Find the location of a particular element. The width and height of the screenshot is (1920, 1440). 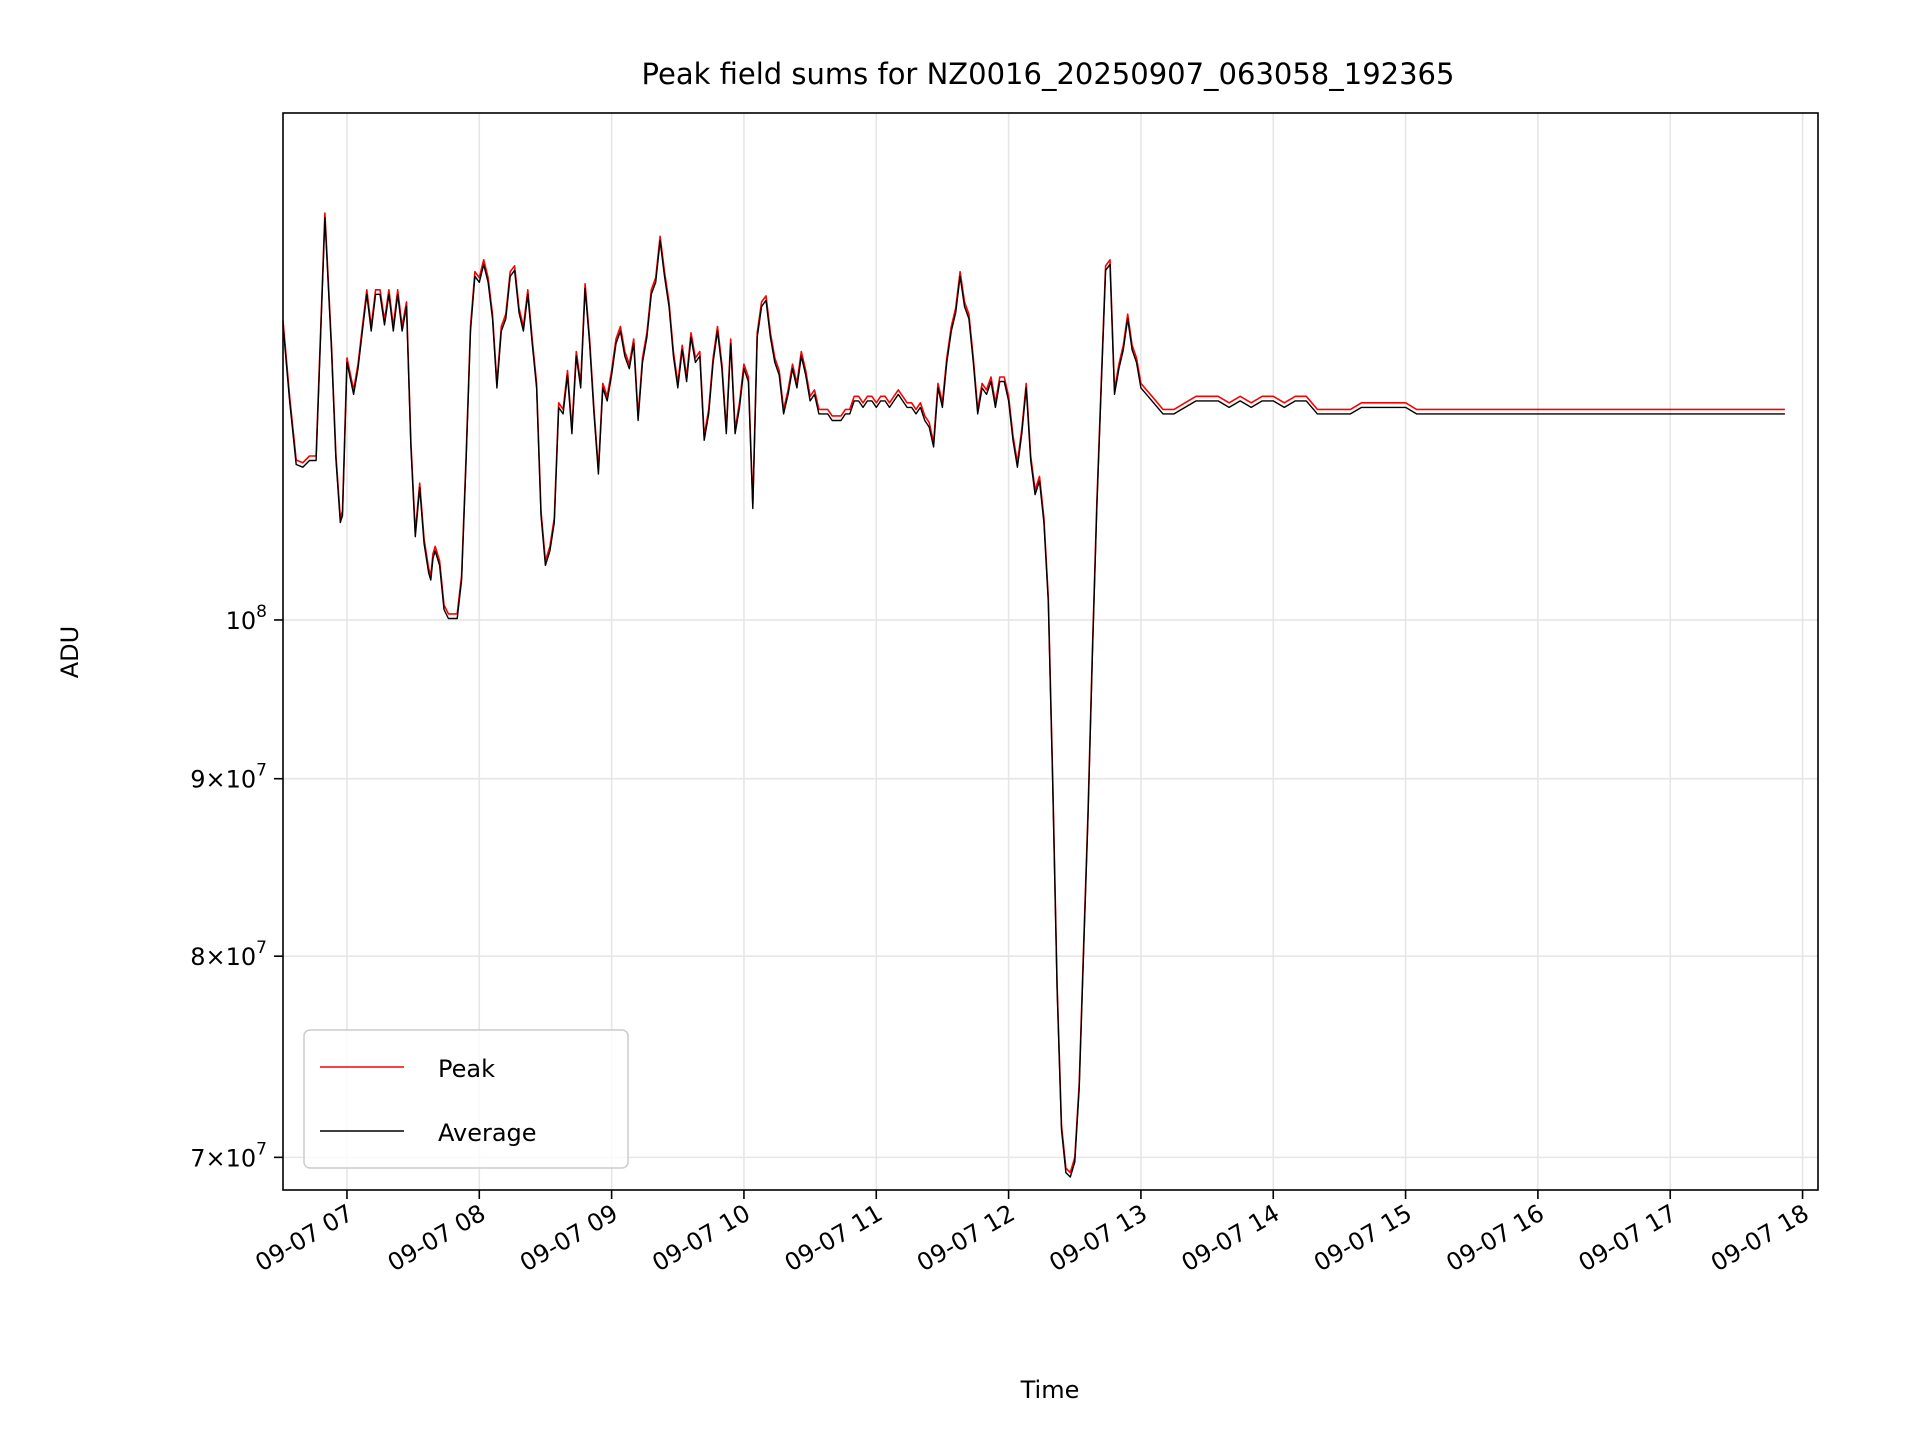

y-axis-label: ADU is located at coordinates (70, 652).